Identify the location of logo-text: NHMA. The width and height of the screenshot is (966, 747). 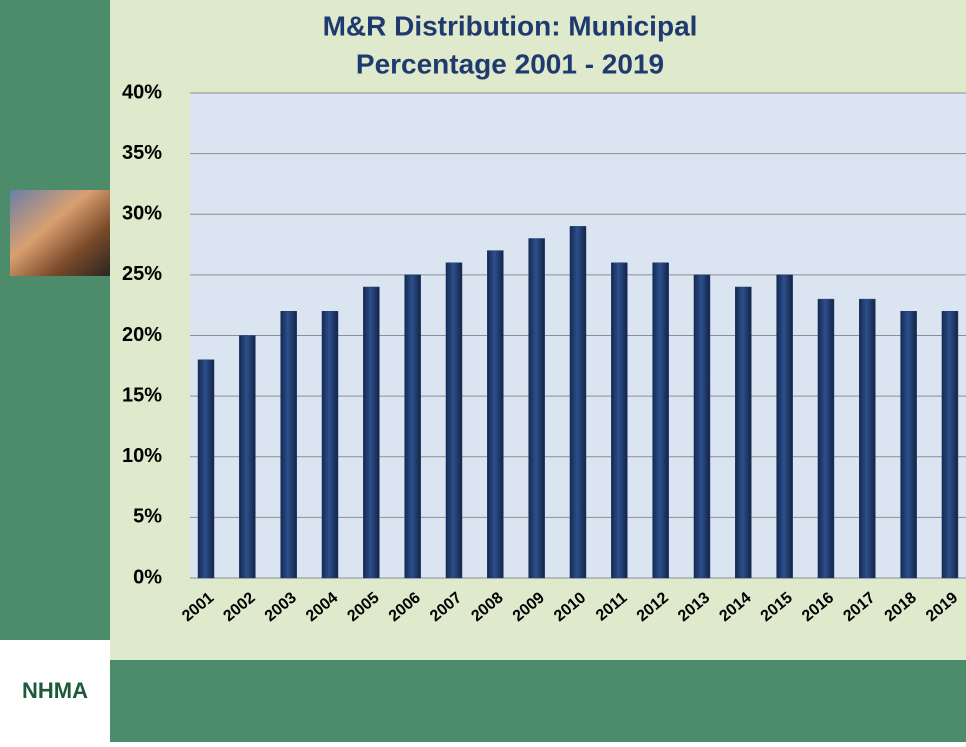
(55, 690).